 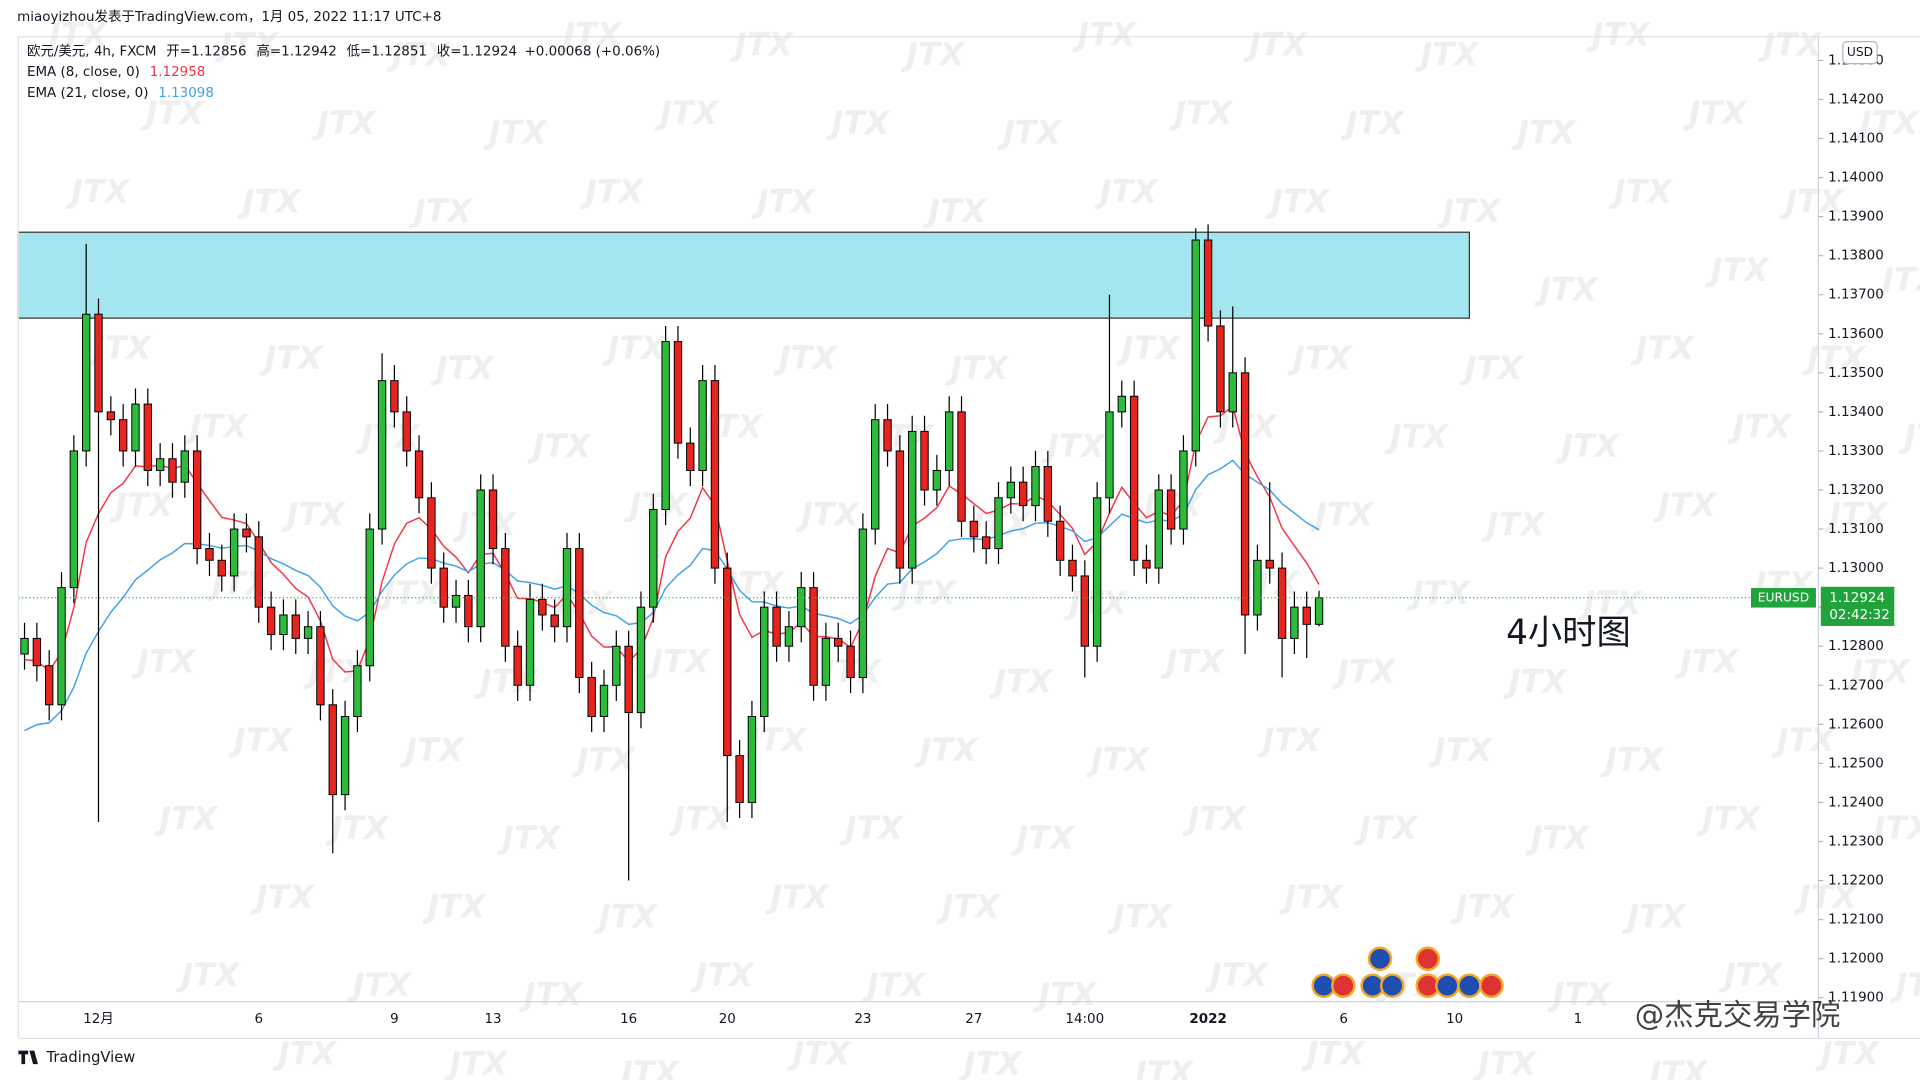 I want to click on x-tick-label: 1, so click(x=1578, y=1019).